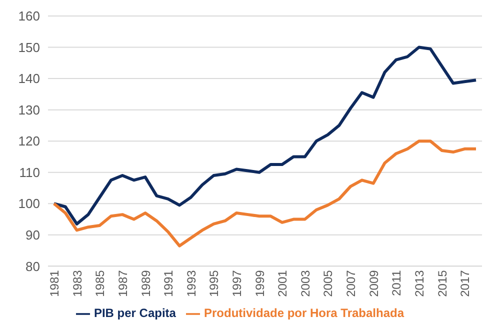 Image resolution: width=498 pixels, height=329 pixels. Describe the element at coordinates (33, 235) in the screenshot. I see `y-tick-label: 90` at that location.